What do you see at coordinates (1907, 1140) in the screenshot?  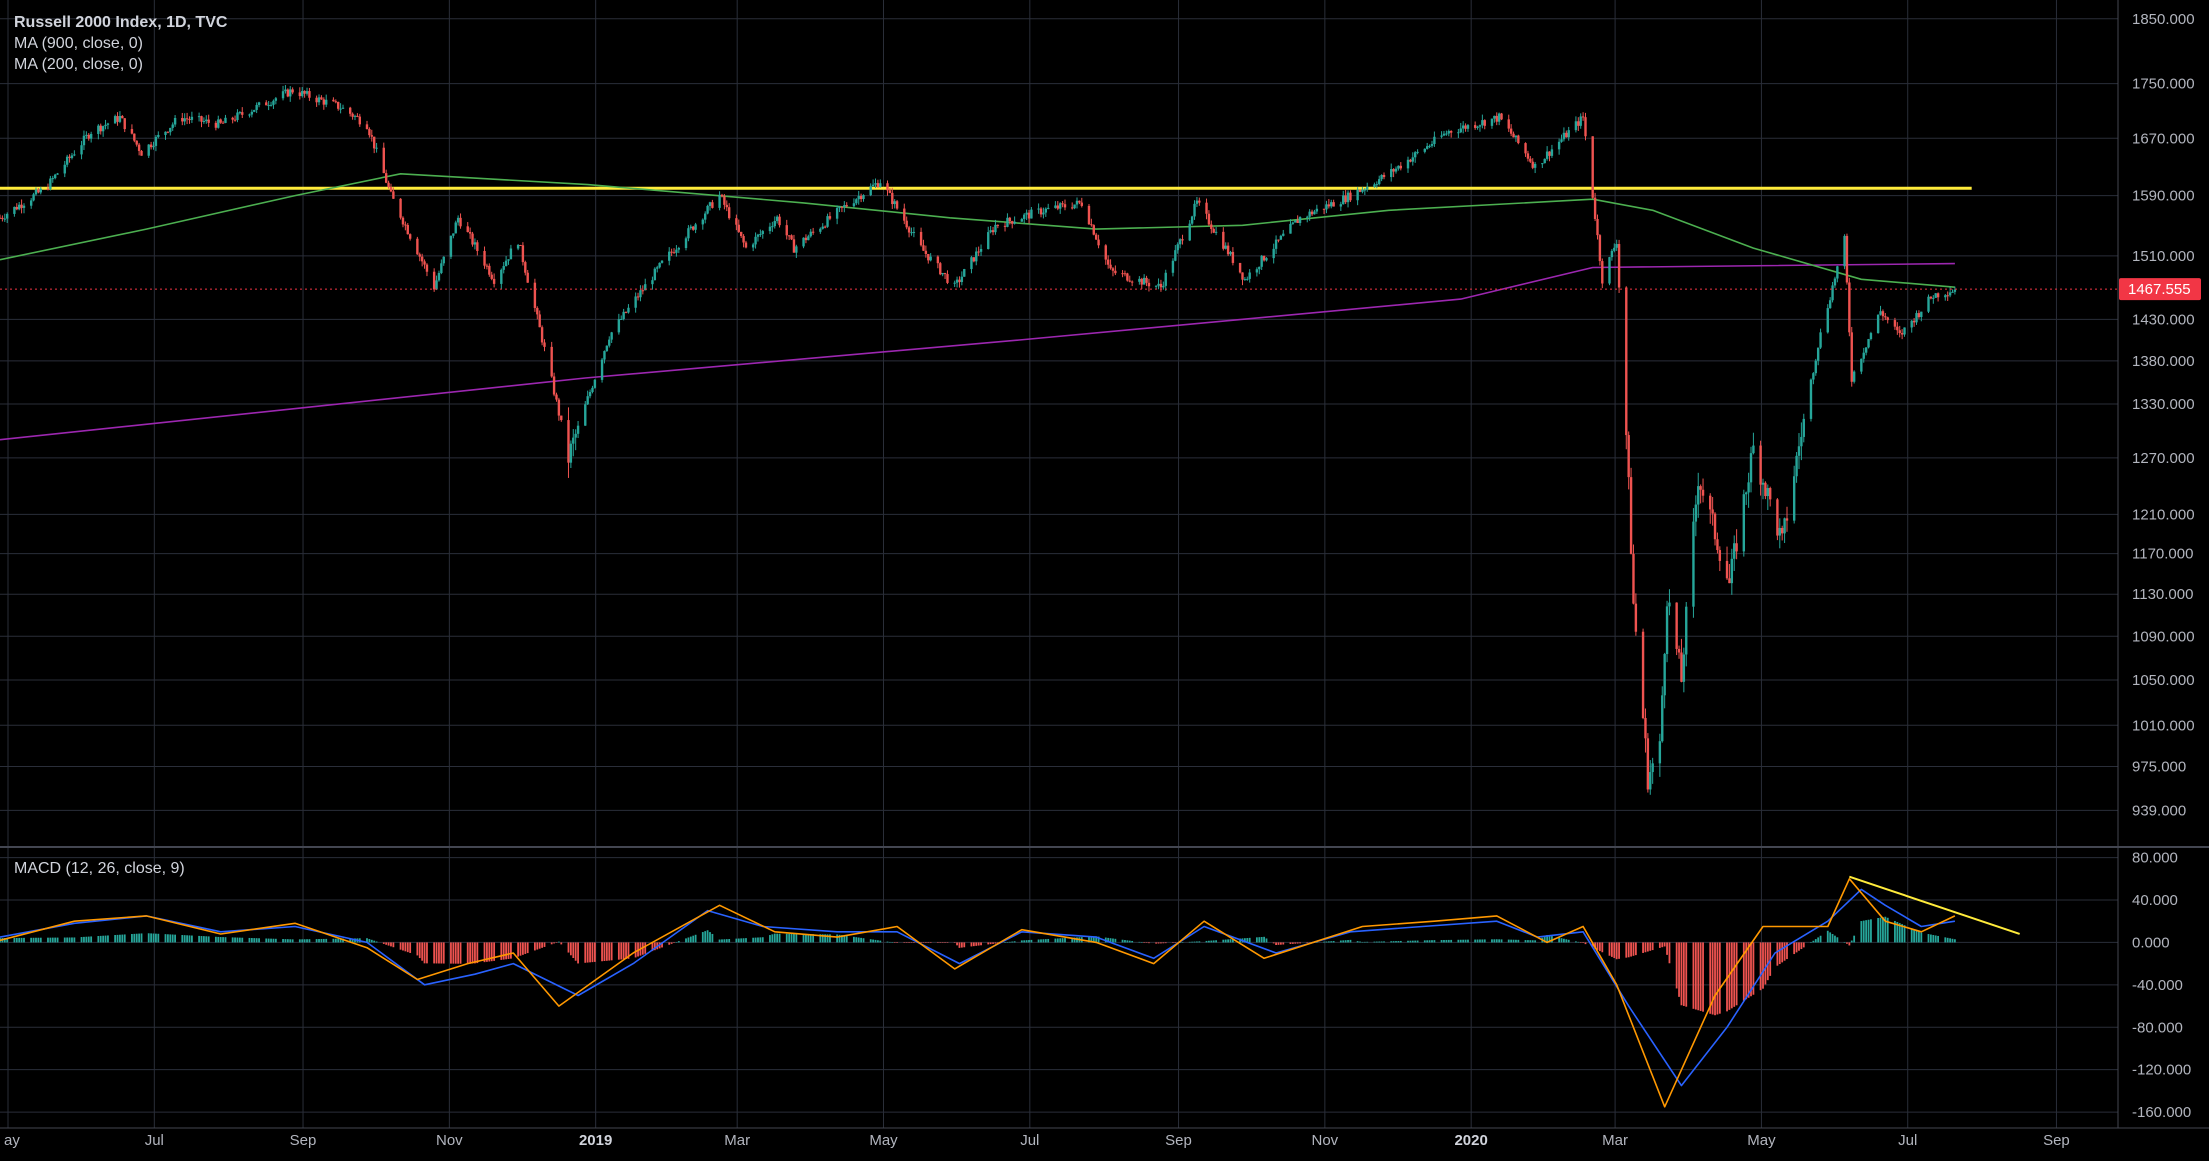 I see `time-tick-label: Jul` at bounding box center [1907, 1140].